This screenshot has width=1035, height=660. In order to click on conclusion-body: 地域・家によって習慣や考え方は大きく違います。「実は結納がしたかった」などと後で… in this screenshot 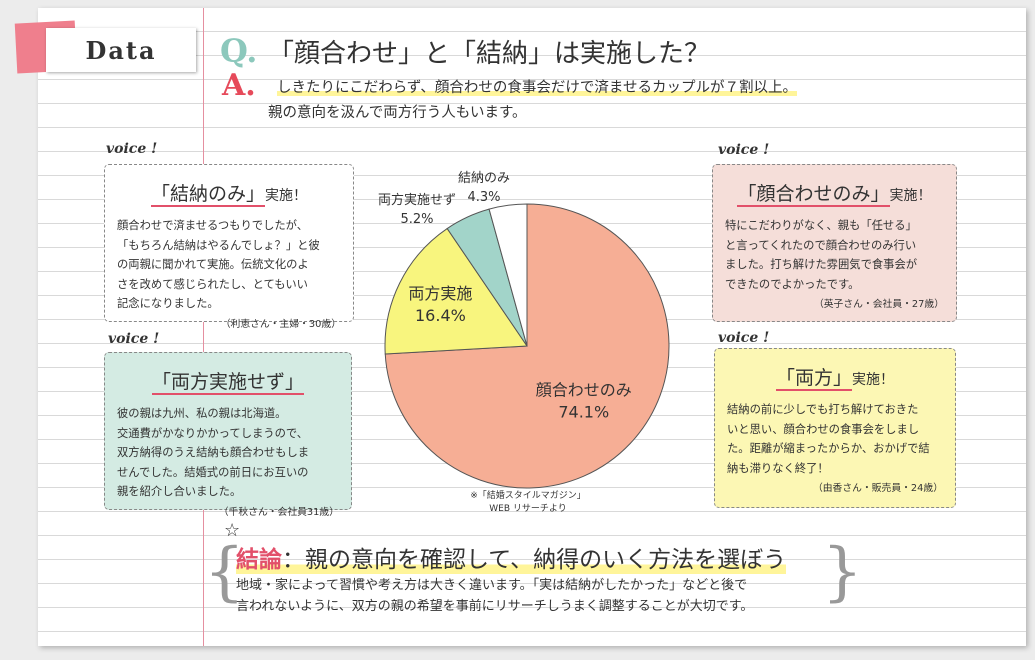, I will do `click(494, 596)`.